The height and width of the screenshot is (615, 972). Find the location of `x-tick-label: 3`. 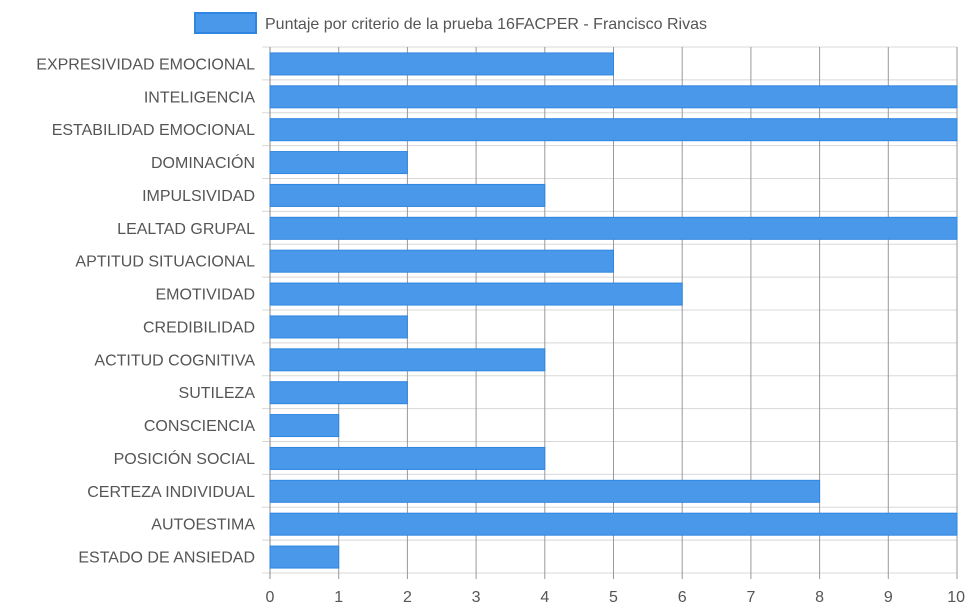

x-tick-label: 3 is located at coordinates (476, 597).